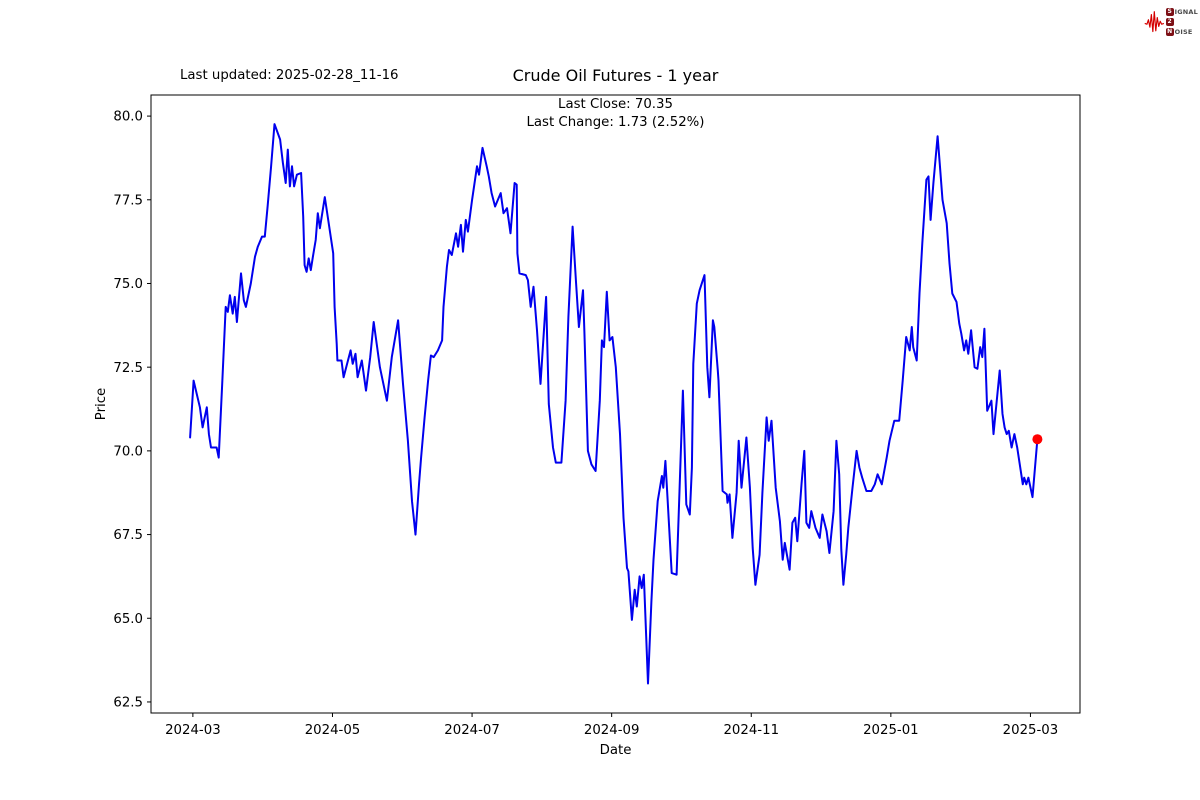 The image size is (1200, 800). I want to click on y-tick-label: 80.0, so click(128, 117).